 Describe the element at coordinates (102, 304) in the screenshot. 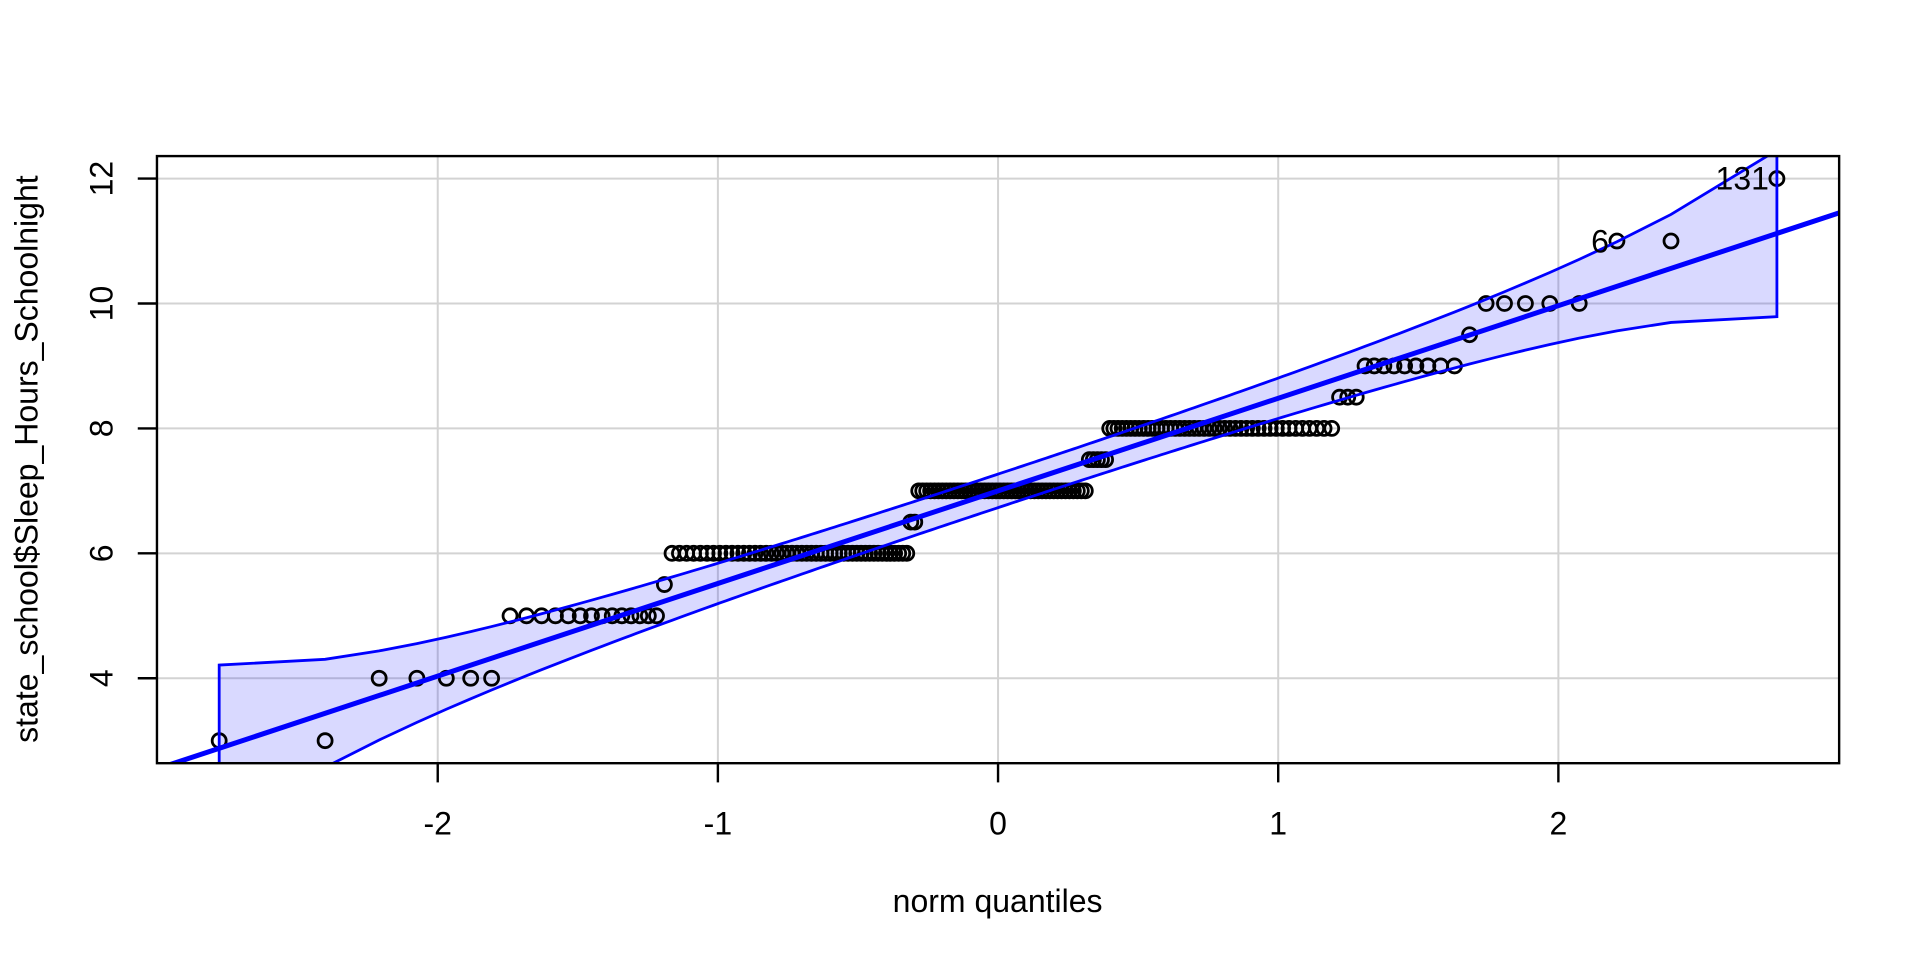

I see `svg-text: 10` at that location.